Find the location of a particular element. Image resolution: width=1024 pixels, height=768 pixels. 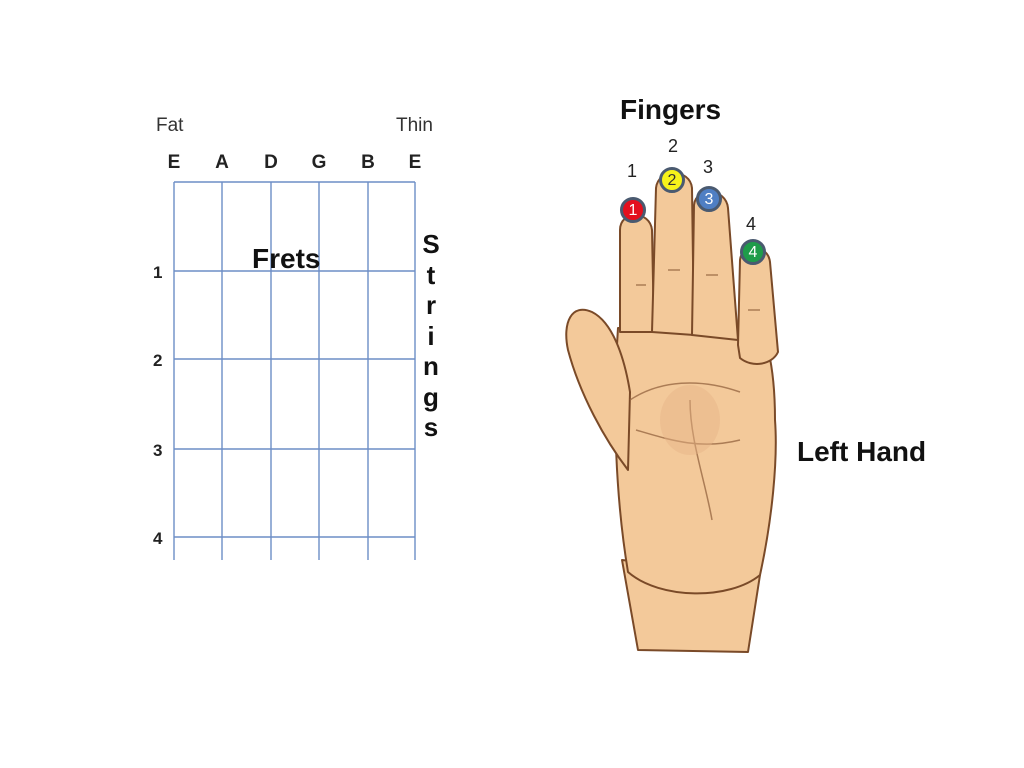

finger-dot-label: 4 is located at coordinates (753, 252).